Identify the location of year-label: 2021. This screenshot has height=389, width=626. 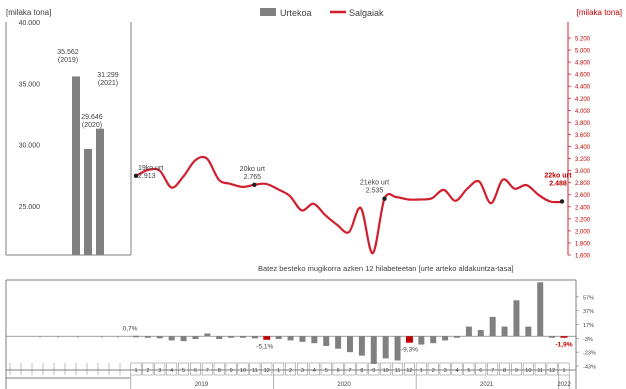
(487, 385).